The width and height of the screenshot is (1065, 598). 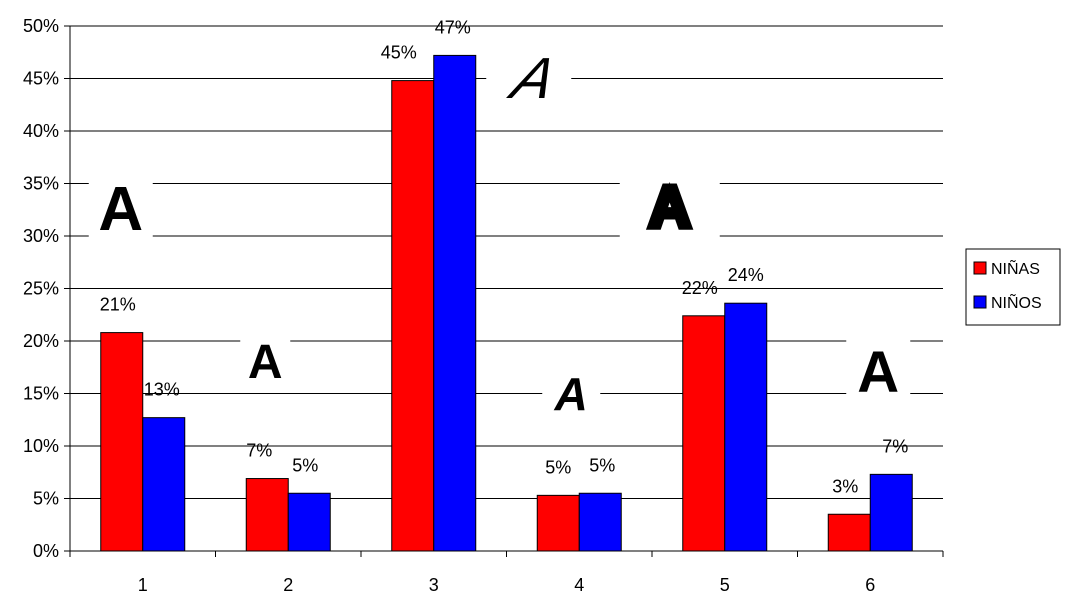 I want to click on y-tick-label: 25%, so click(x=41, y=289).